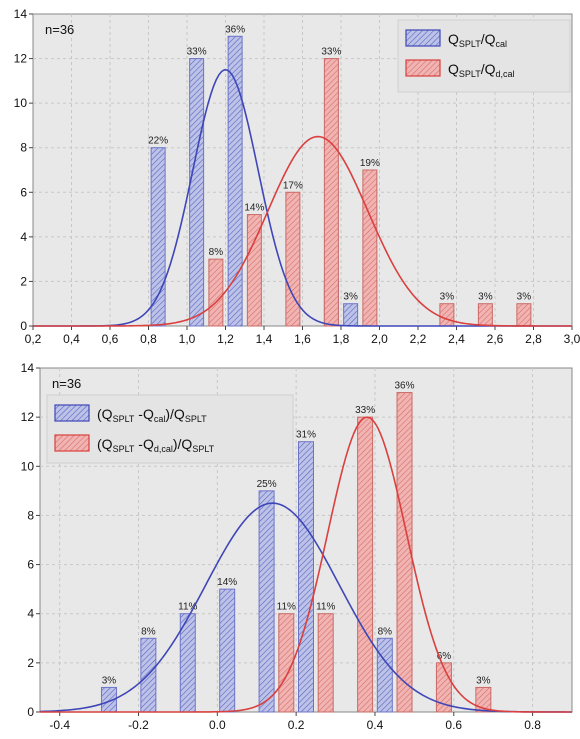 Image resolution: width=580 pixels, height=739 pixels. What do you see at coordinates (225, 339) in the screenshot?
I see `x-tick-label: 1,2` at bounding box center [225, 339].